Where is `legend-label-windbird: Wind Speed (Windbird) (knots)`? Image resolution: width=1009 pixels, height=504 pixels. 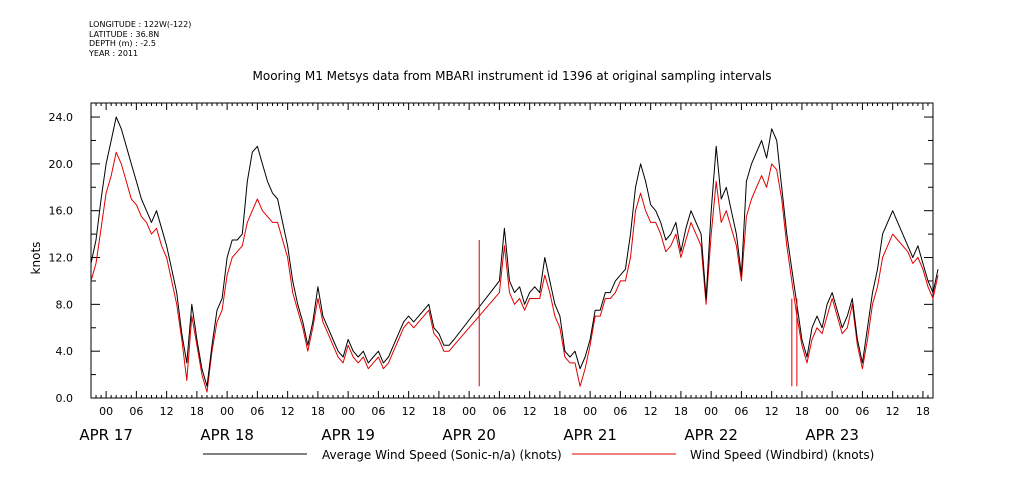 legend-label-windbird: Wind Speed (Windbird) (knots) is located at coordinates (782, 455).